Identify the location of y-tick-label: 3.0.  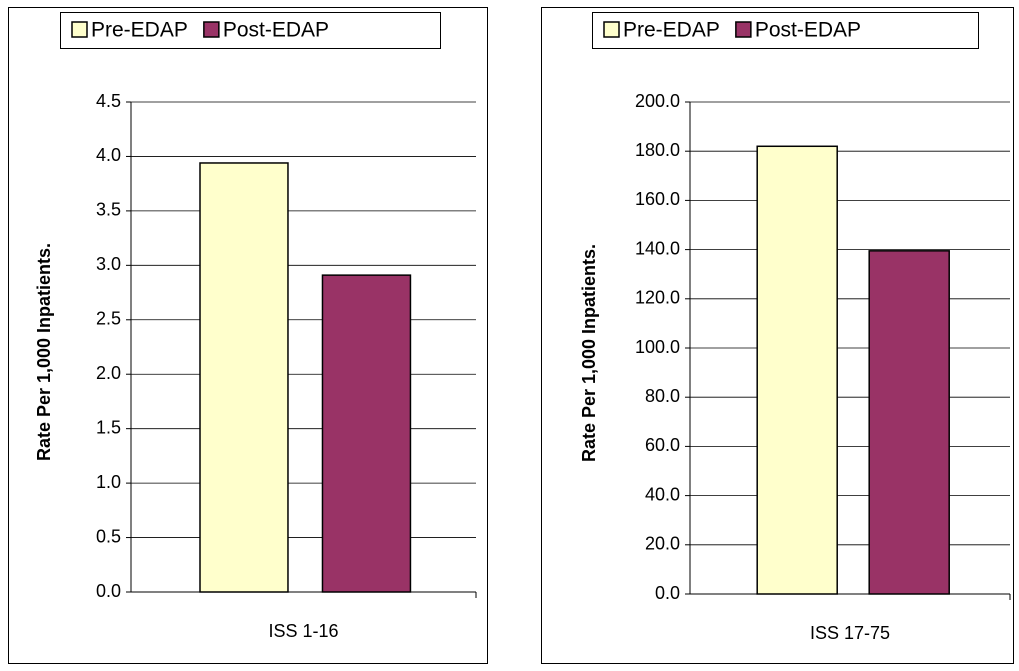
(108, 264).